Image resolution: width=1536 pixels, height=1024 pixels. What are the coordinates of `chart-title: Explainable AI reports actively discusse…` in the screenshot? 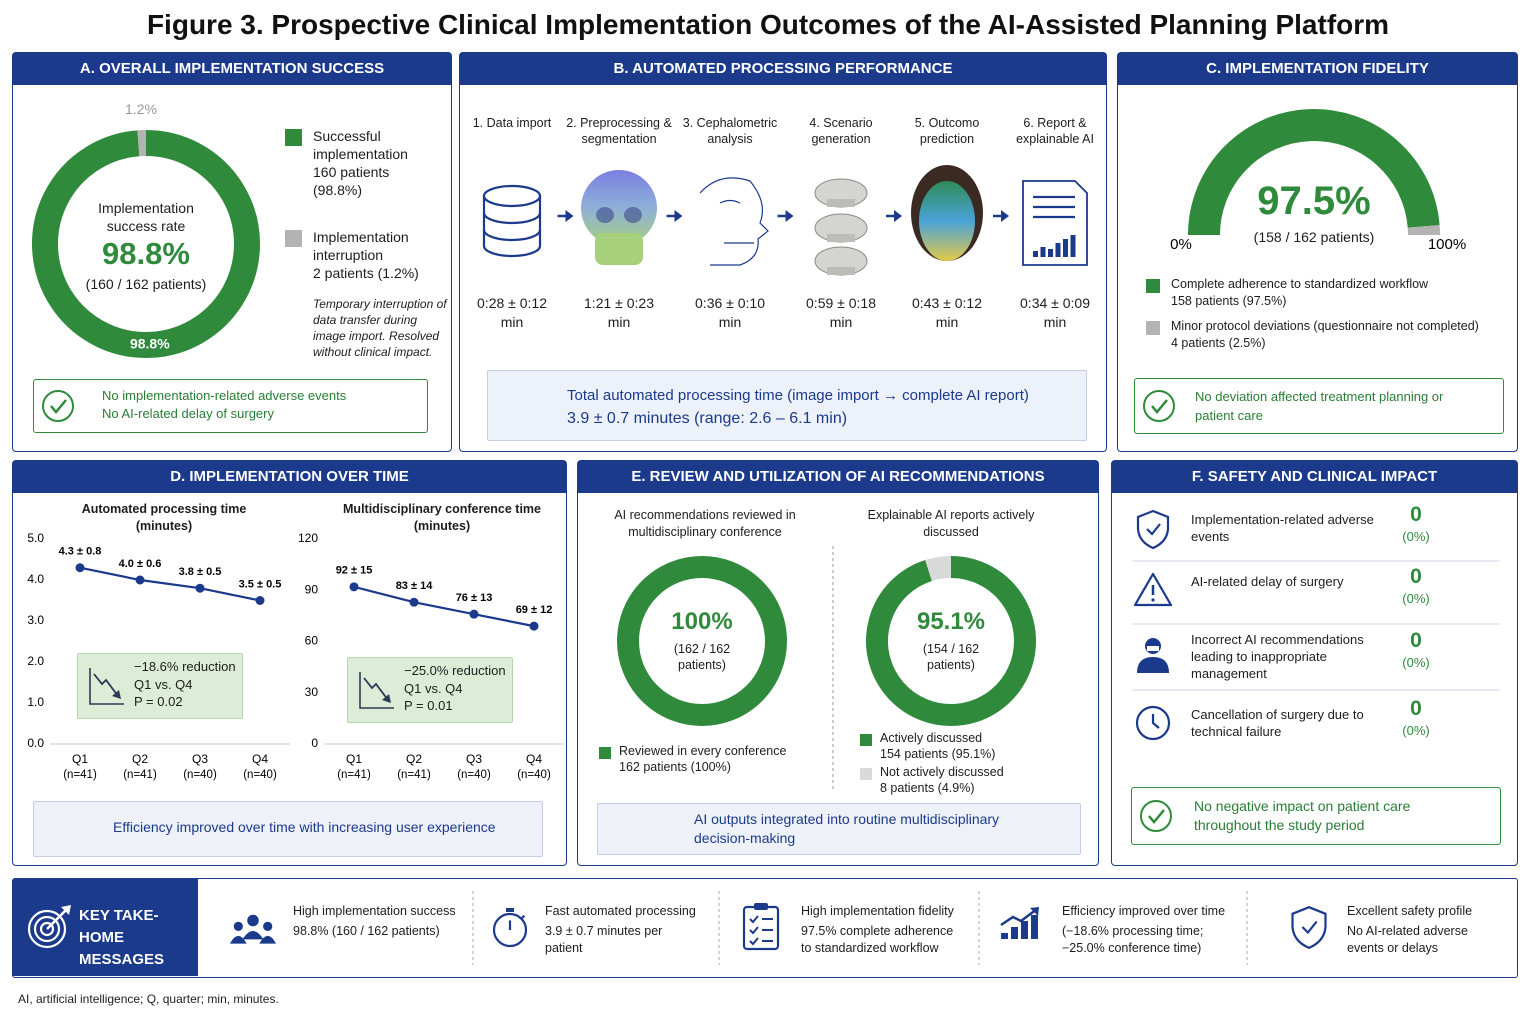 It's located at (951, 523).